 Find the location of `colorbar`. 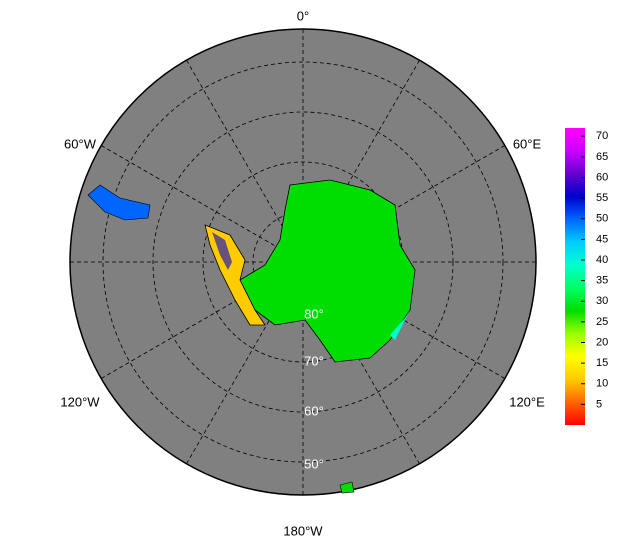

colorbar is located at coordinates (575, 276).